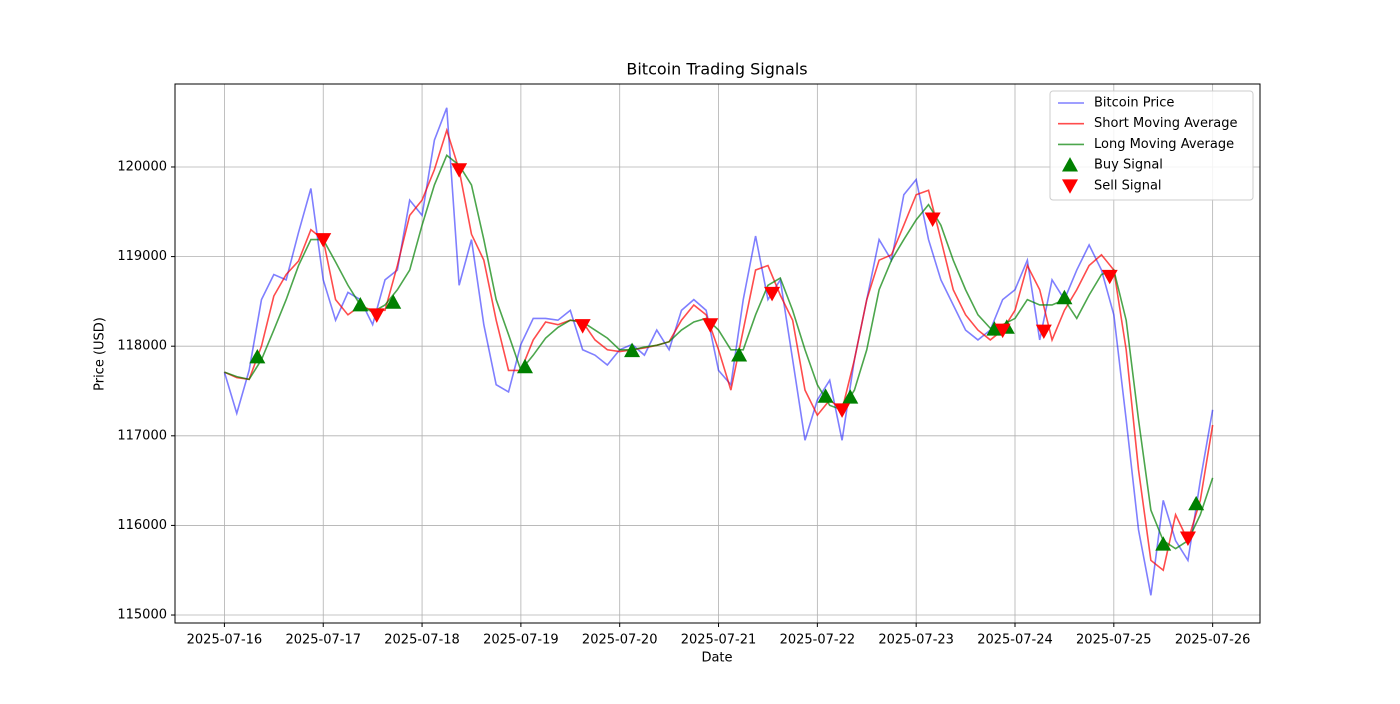 This screenshot has height=704, width=1400. What do you see at coordinates (521, 640) in the screenshot?
I see `x-tick-label: 2025-07-19` at bounding box center [521, 640].